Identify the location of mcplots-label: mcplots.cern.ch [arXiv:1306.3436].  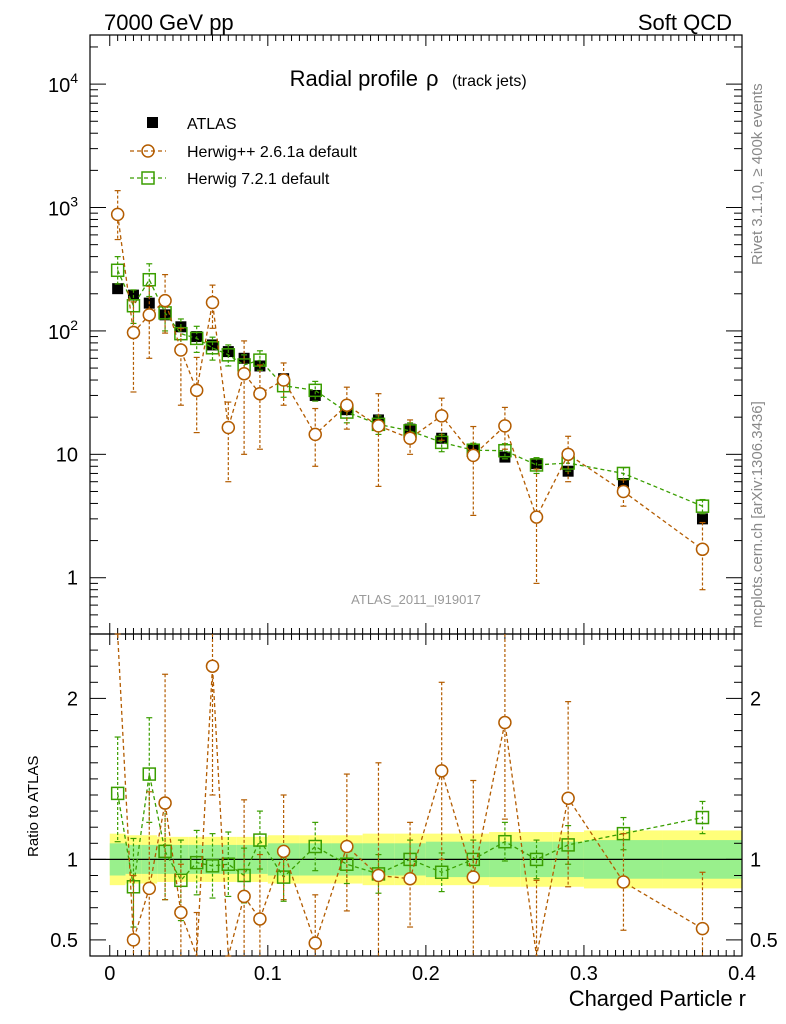
(757, 514).